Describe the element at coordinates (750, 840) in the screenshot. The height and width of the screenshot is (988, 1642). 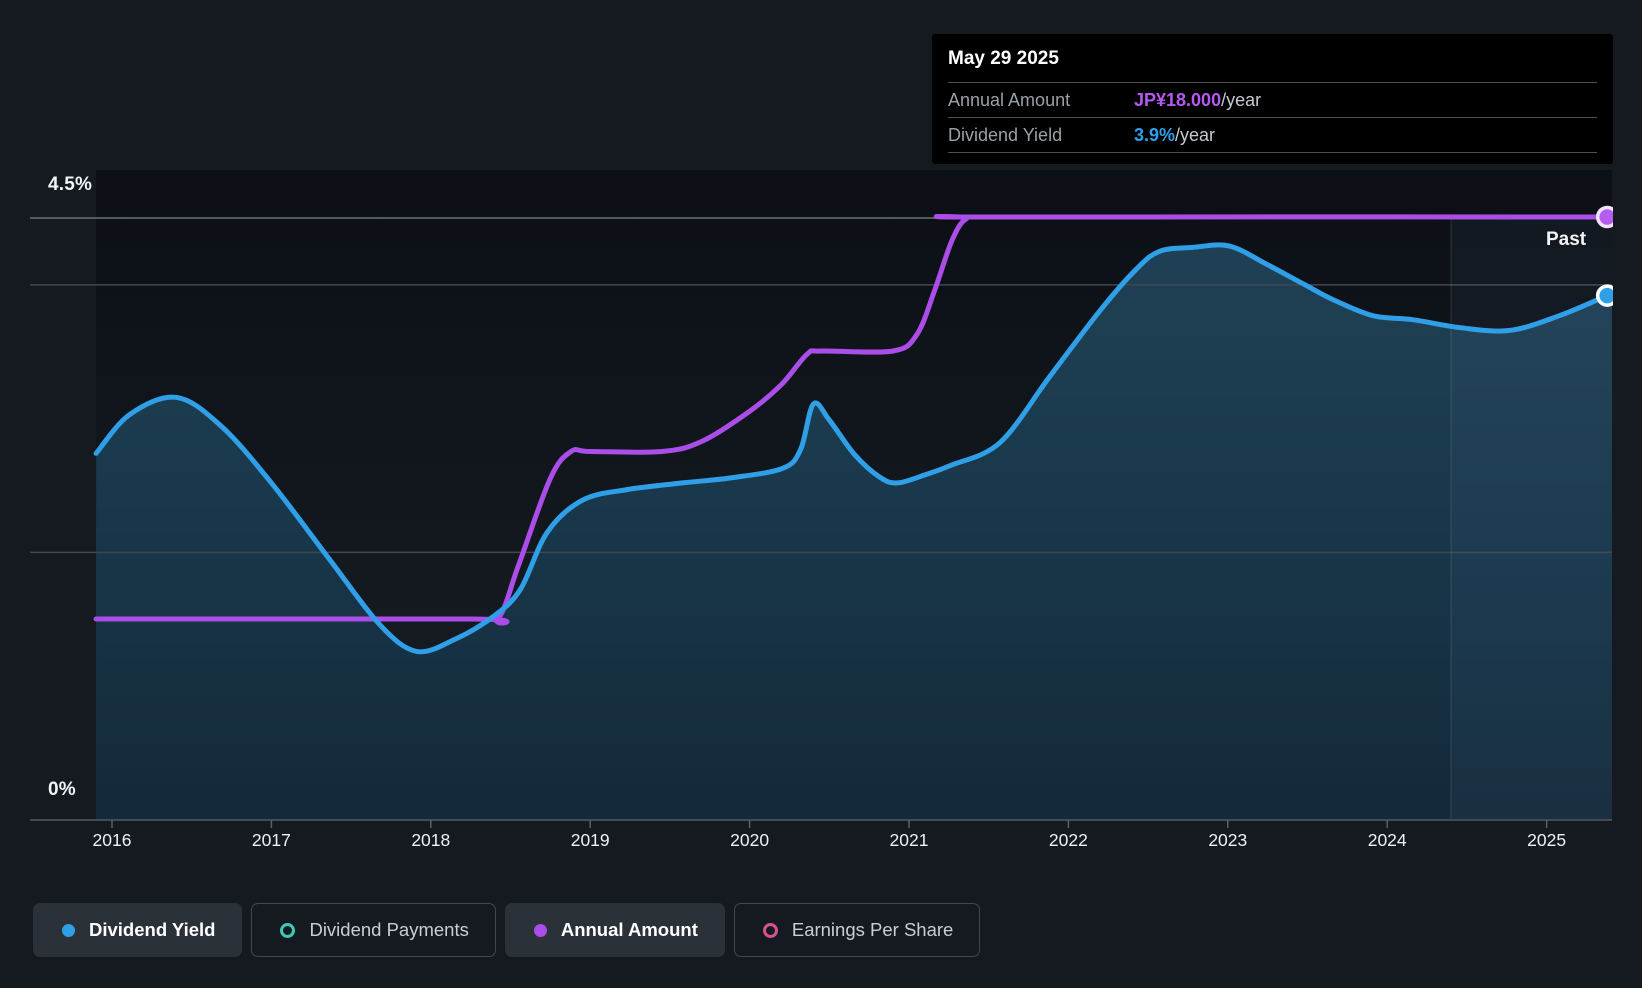
I see `x-axis-label-2020: 2020` at that location.